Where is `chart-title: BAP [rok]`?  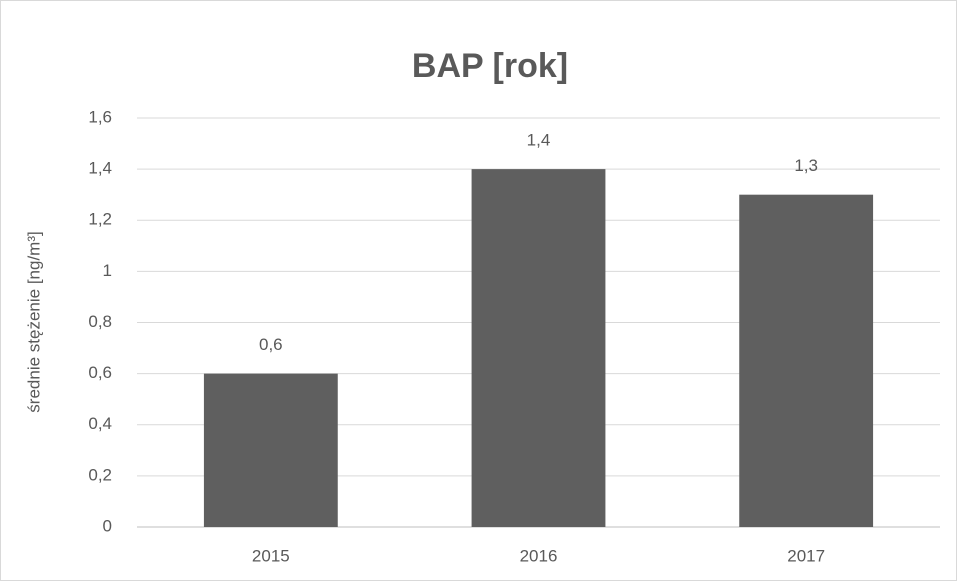
chart-title: BAP [rok] is located at coordinates (490, 66).